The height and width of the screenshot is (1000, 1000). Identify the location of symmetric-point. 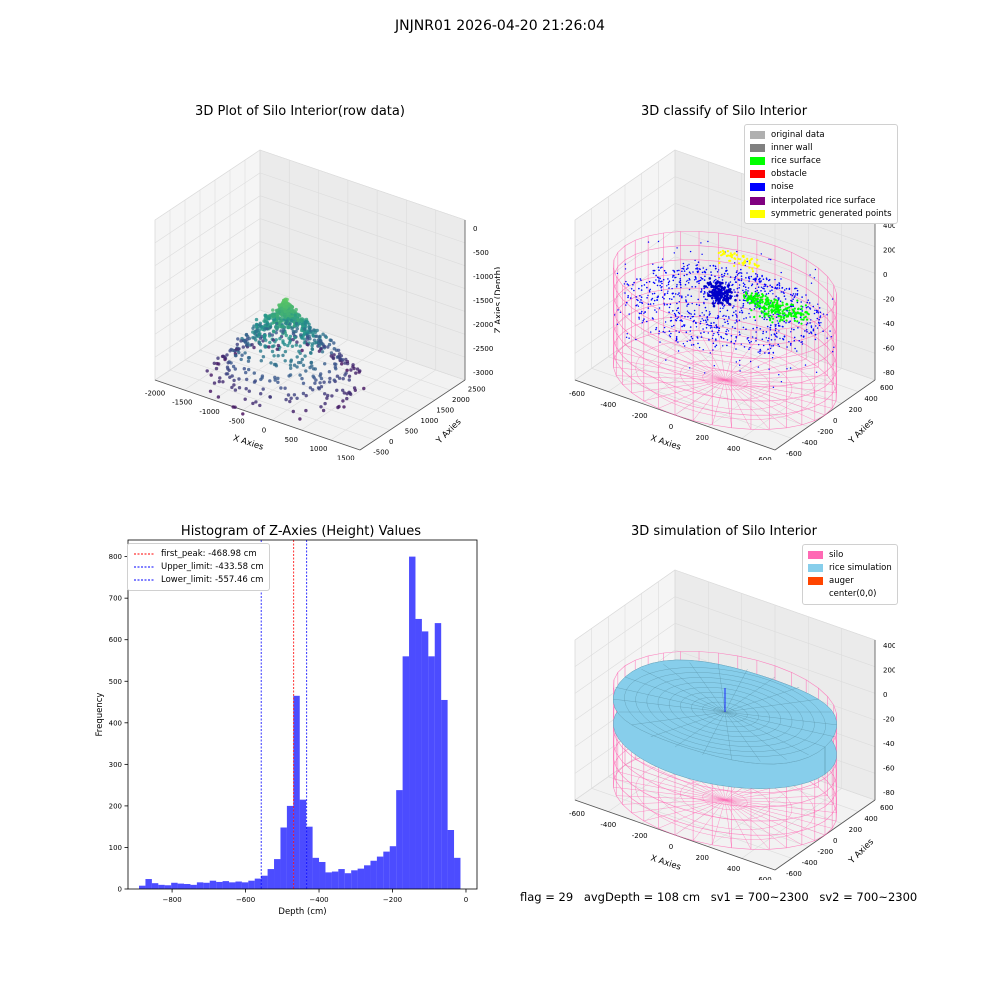
(719, 263).